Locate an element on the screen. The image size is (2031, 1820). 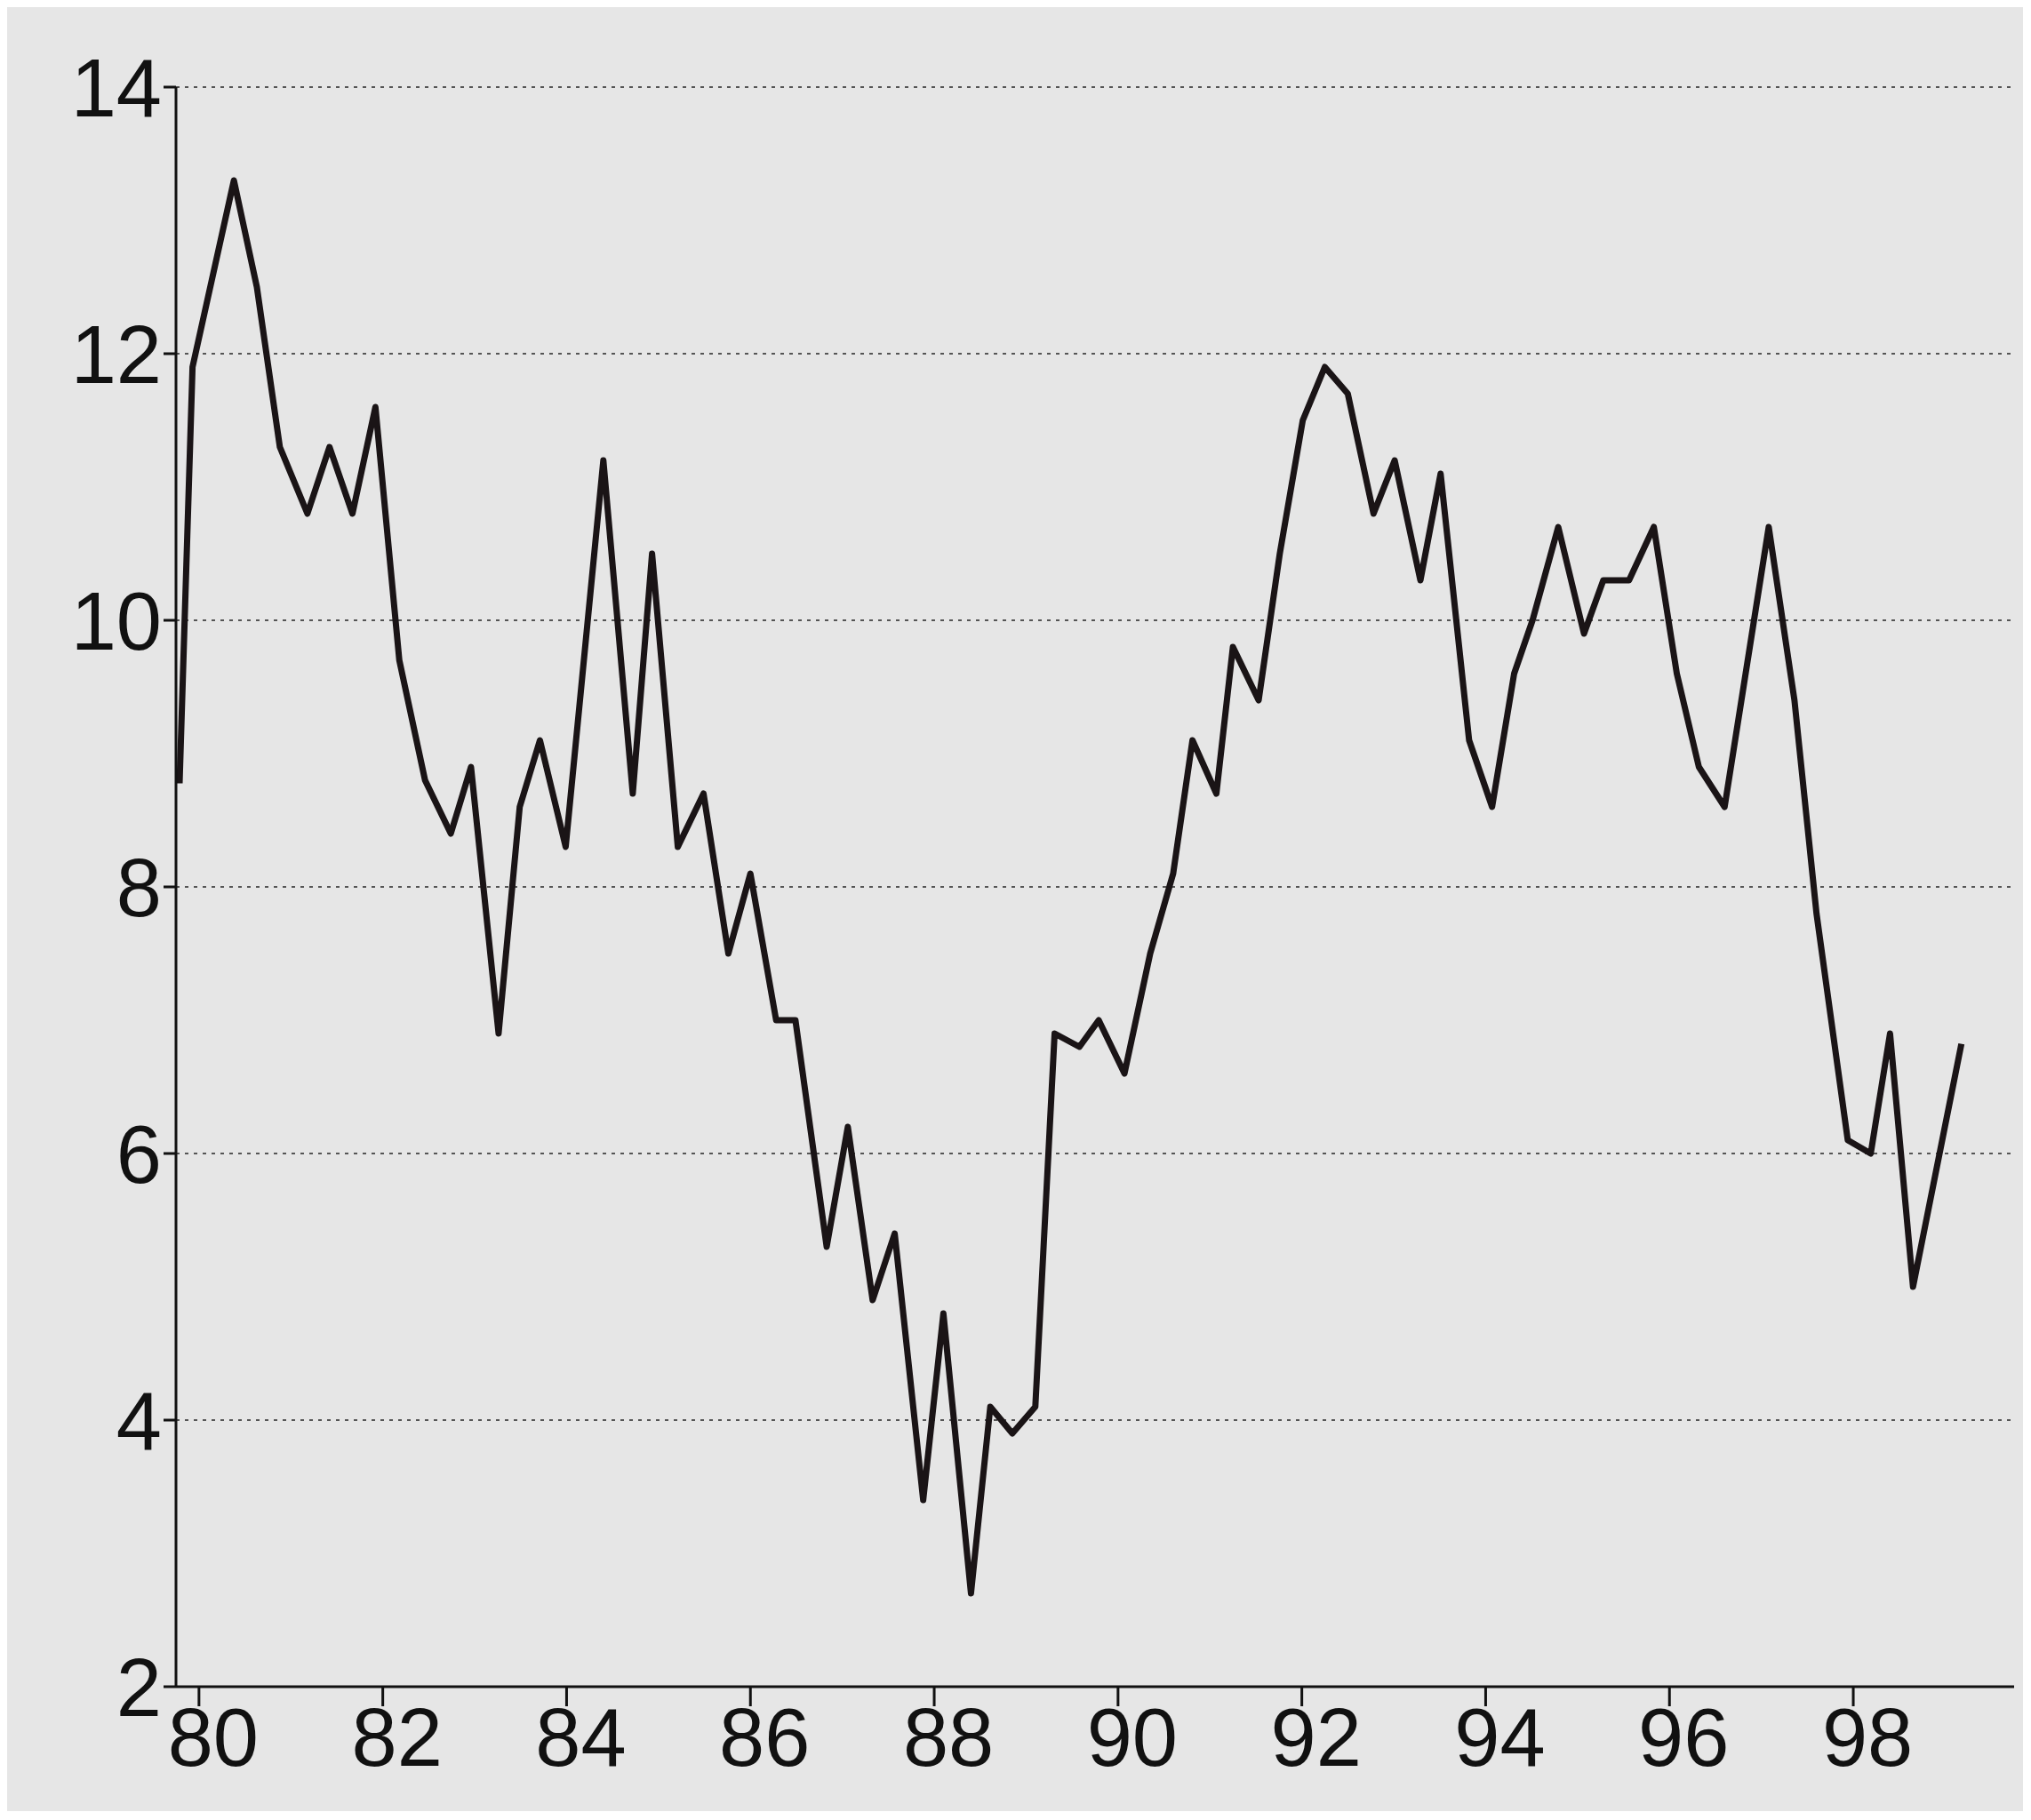
y-tick-label: 12 is located at coordinates (116, 354).